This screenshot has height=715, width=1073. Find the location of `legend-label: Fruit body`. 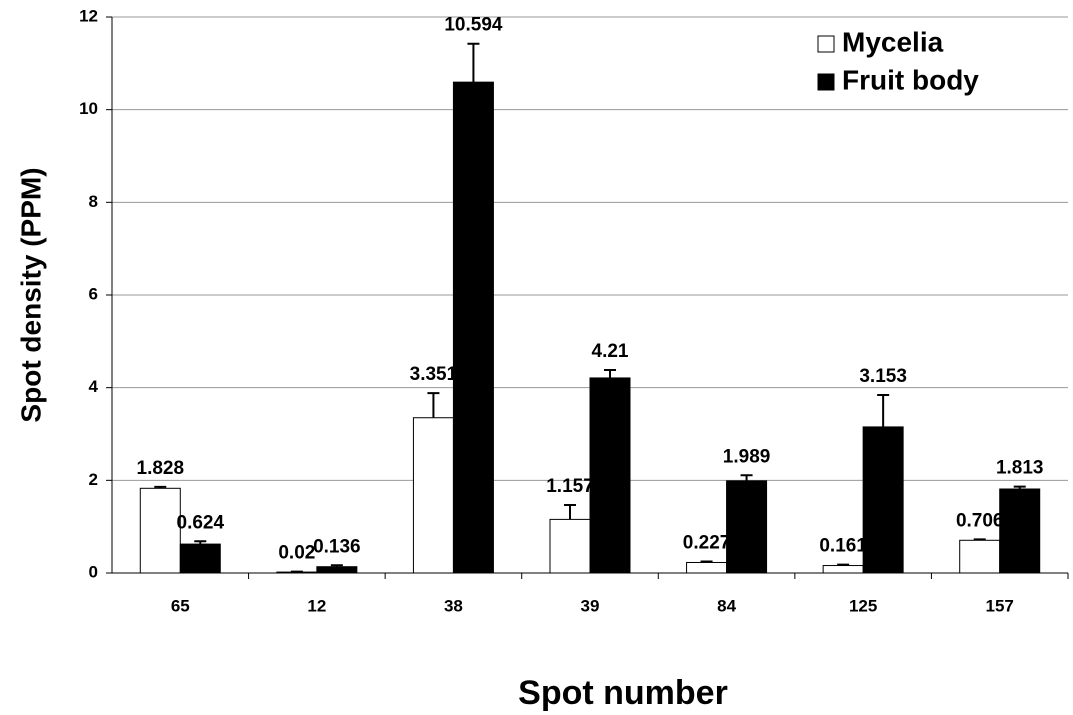

legend-label: Fruit body is located at coordinates (910, 79).